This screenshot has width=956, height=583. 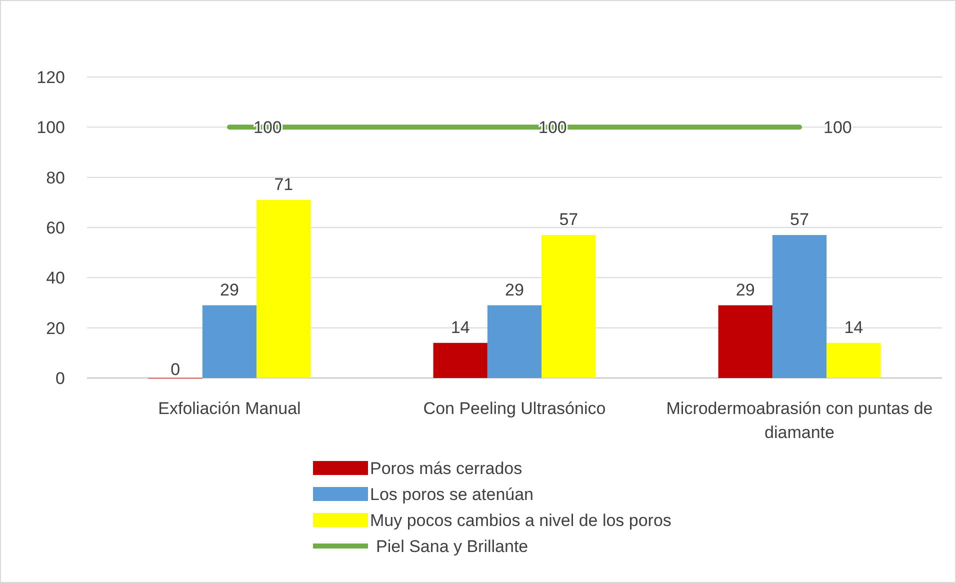 What do you see at coordinates (452, 494) in the screenshot?
I see `legend-label: Los poros se atenúan` at bounding box center [452, 494].